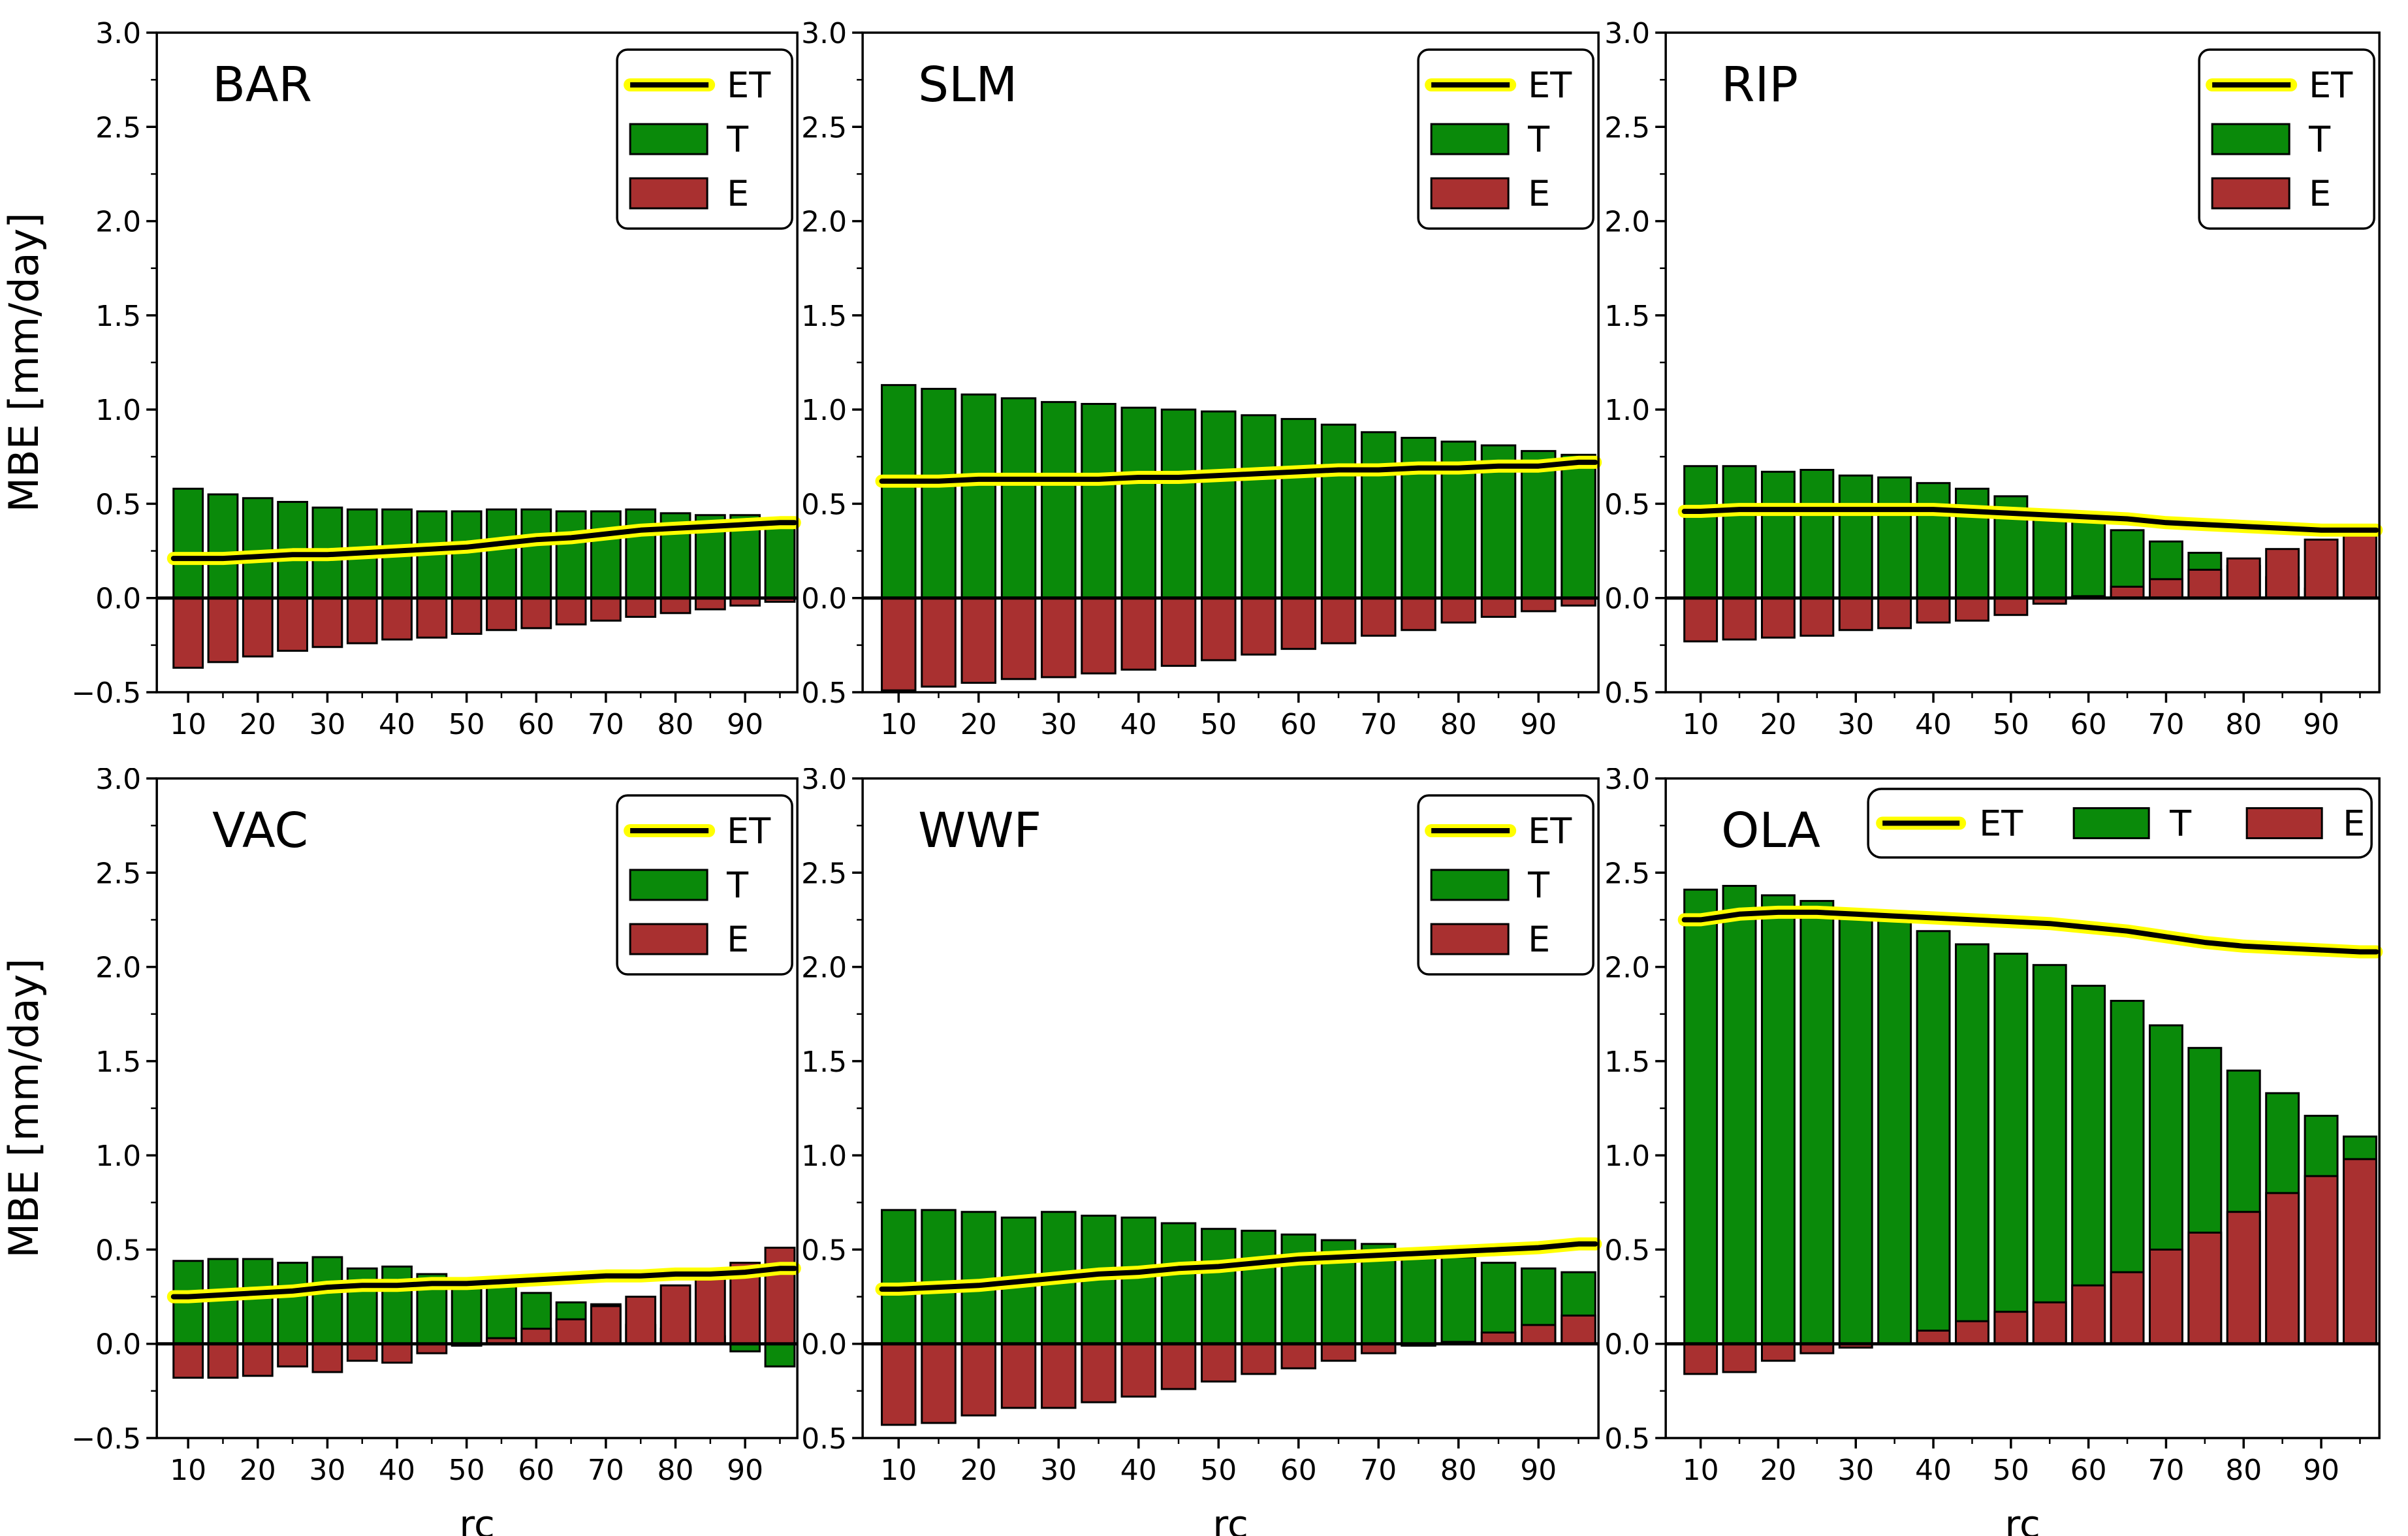  I want to click on legend-e-label: E, so click(738, 193).